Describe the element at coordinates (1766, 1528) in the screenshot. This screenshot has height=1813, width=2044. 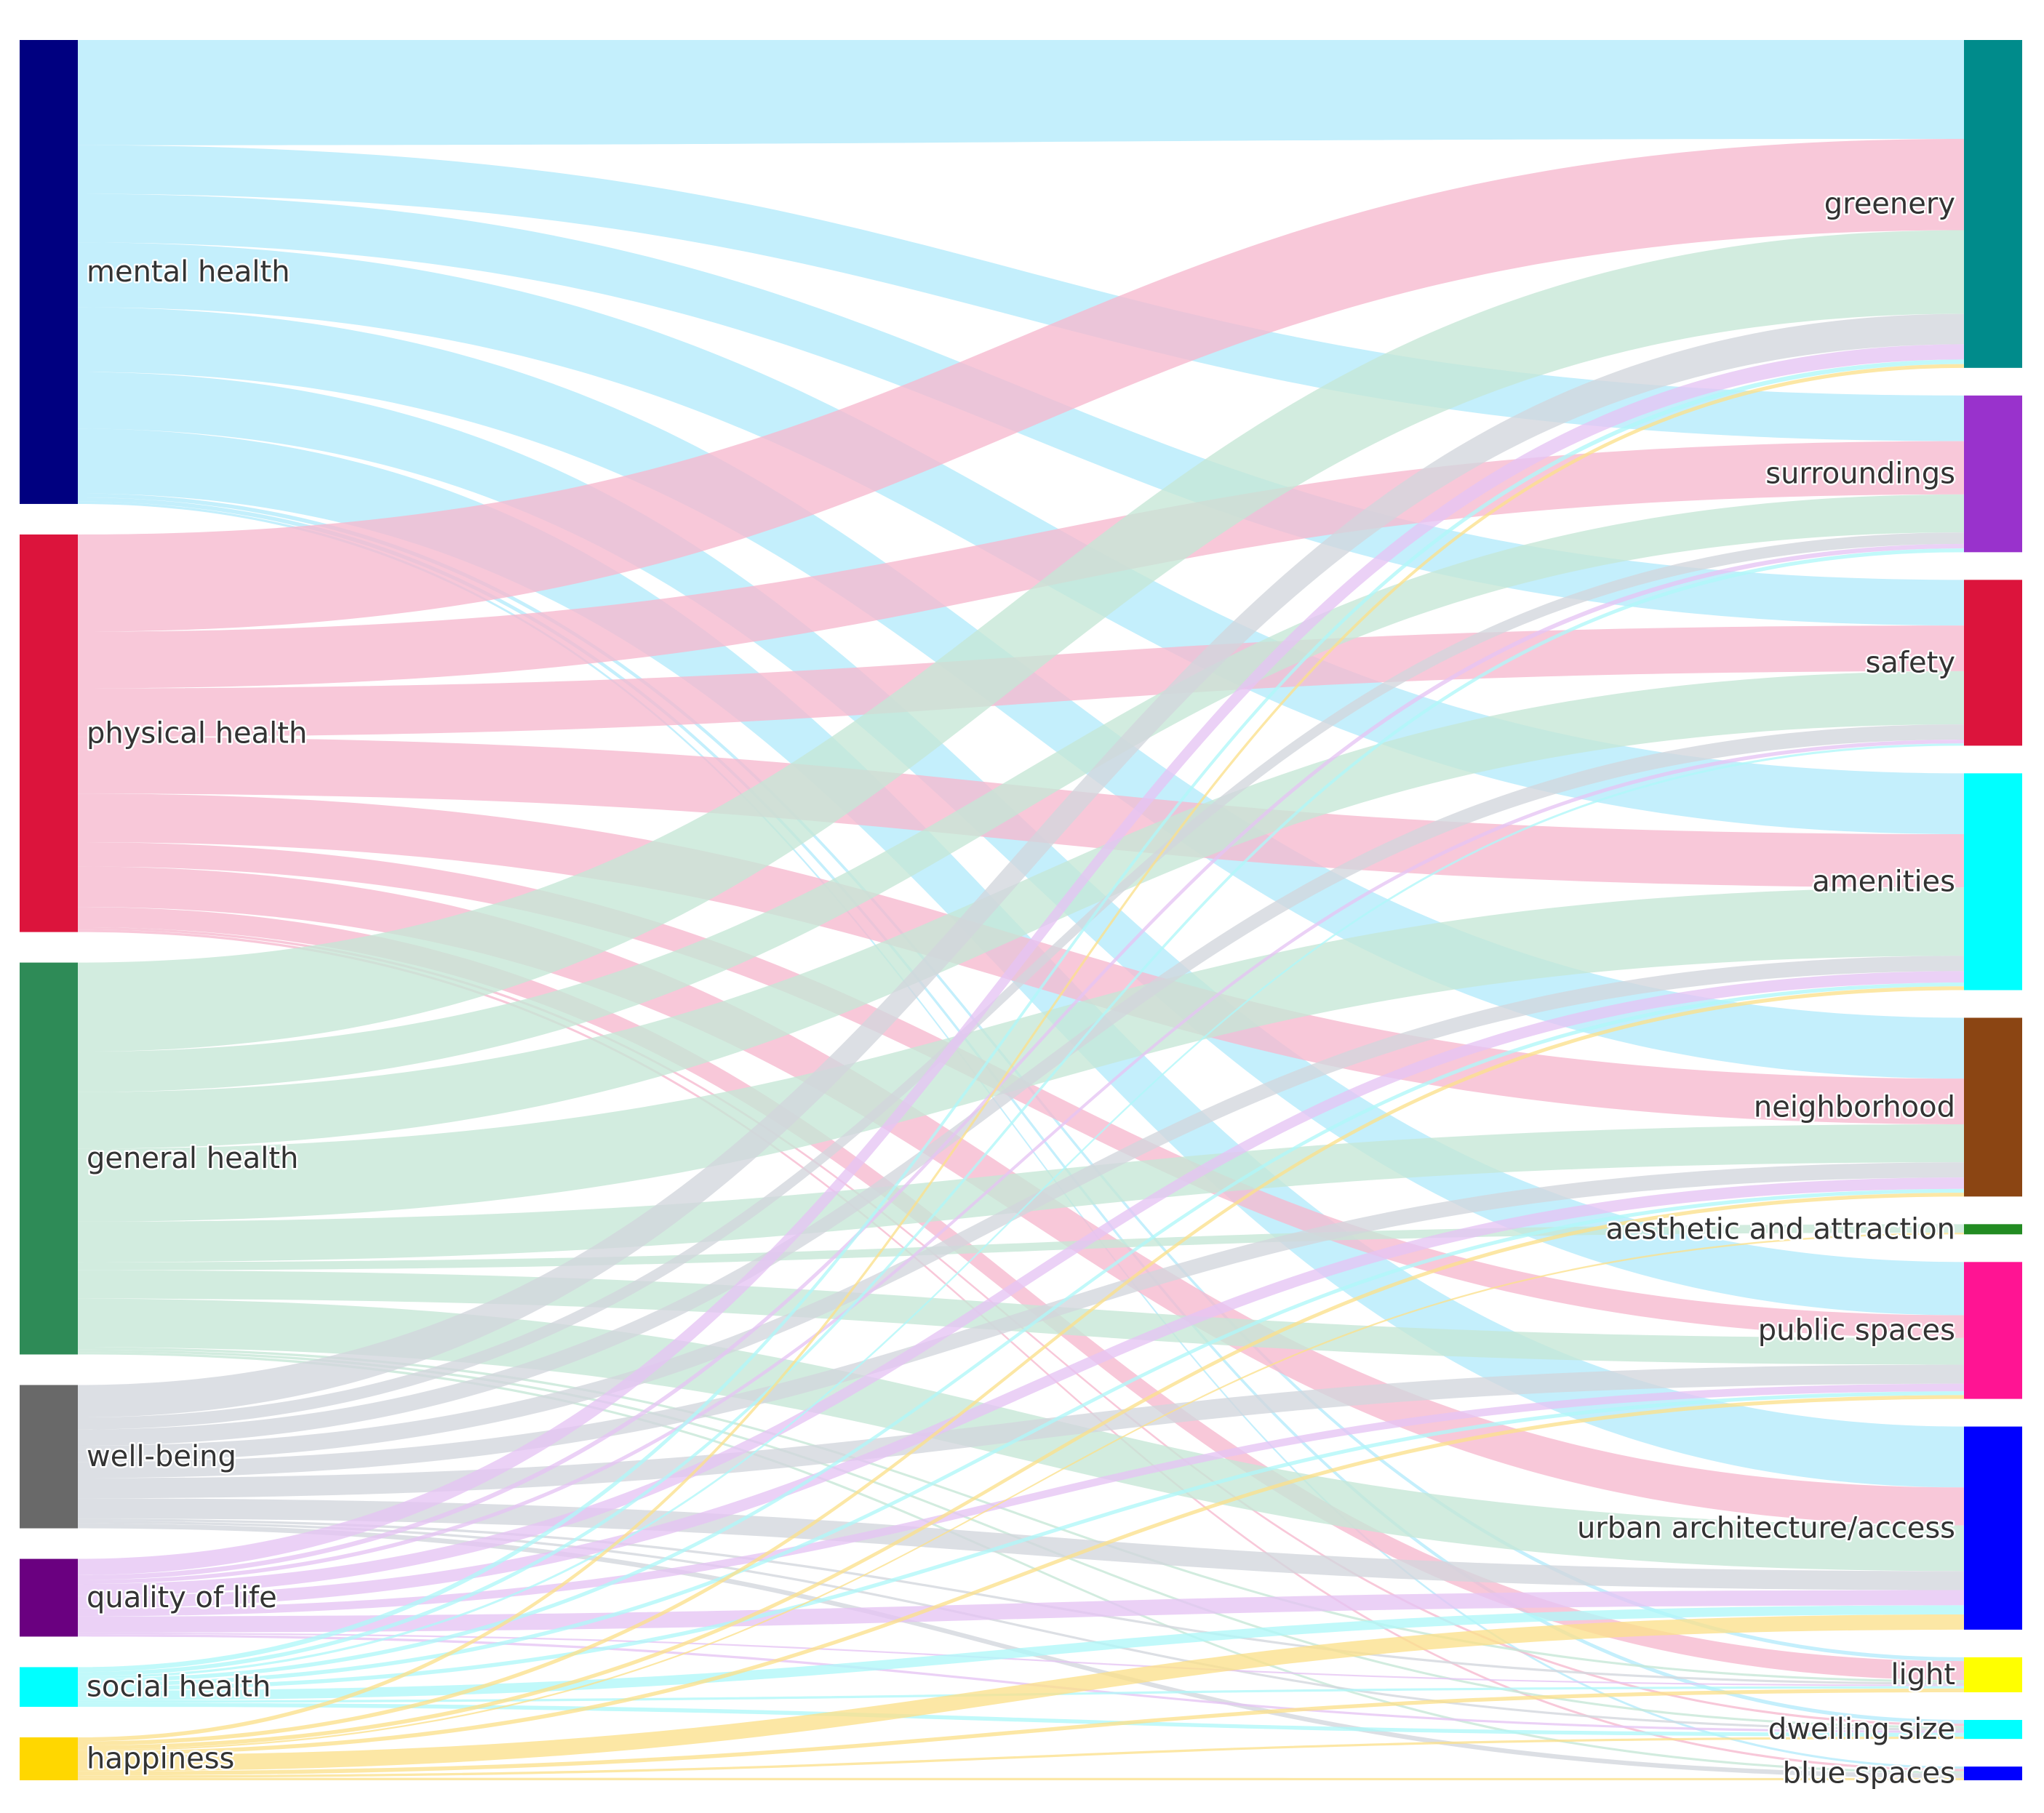
I see `node-label-urban-architecture-access: urban architecture/access` at that location.